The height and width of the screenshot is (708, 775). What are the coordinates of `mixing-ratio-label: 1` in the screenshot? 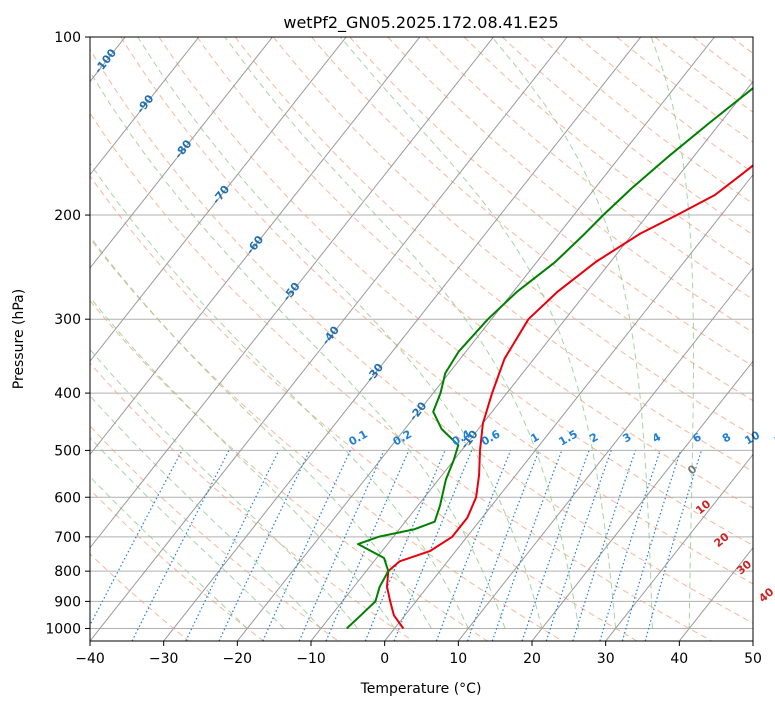 It's located at (534, 437).